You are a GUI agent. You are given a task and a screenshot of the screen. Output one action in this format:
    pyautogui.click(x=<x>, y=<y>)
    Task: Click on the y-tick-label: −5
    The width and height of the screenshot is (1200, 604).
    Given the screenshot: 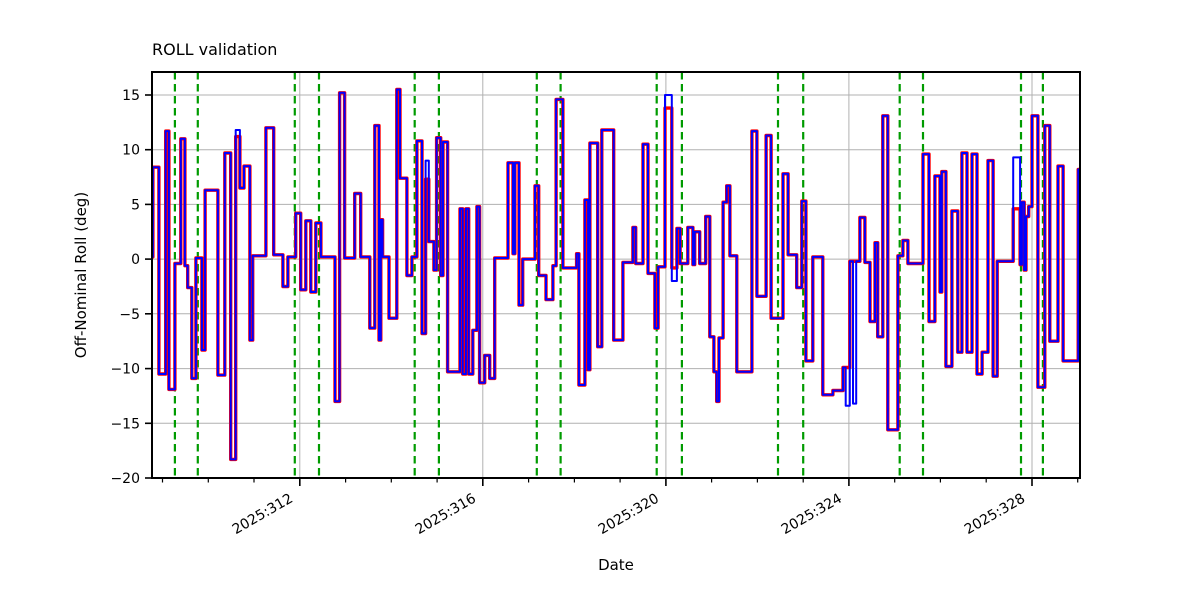 What is the action you would take?
    pyautogui.click(x=129, y=315)
    